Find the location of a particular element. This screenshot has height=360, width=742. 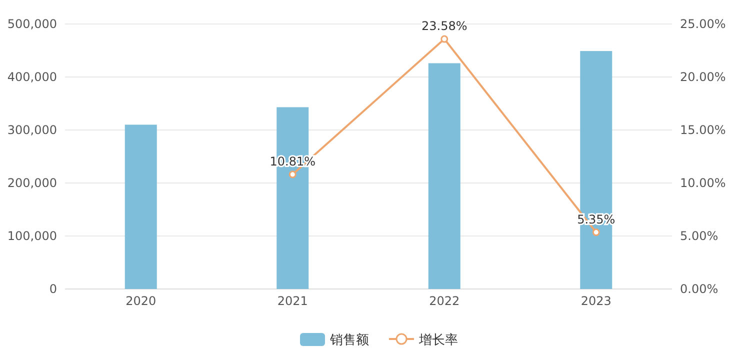

y-tick-label: 500,000 is located at coordinates (32, 24).